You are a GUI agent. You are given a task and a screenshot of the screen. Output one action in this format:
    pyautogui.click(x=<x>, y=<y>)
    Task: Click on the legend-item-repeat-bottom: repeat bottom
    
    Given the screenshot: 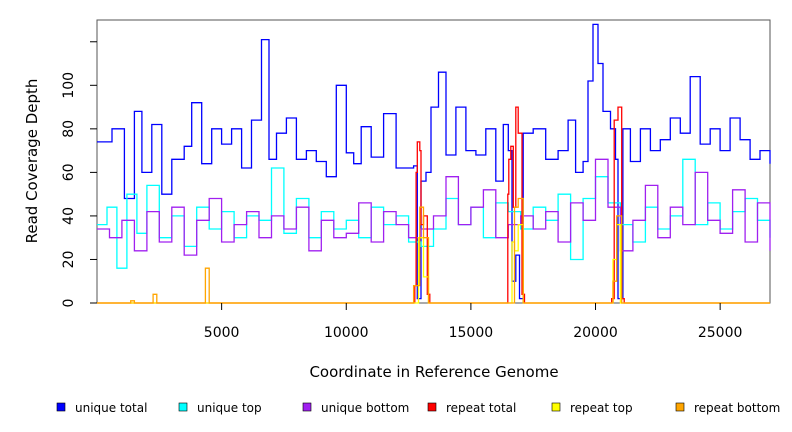 What is the action you would take?
    pyautogui.click(x=727, y=408)
    